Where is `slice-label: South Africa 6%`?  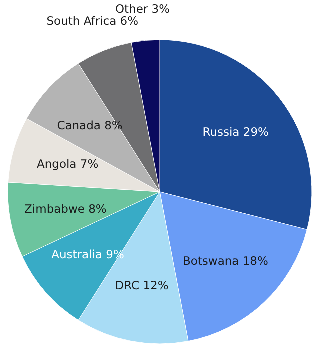
slice-label: South Africa 6% is located at coordinates (92, 21).